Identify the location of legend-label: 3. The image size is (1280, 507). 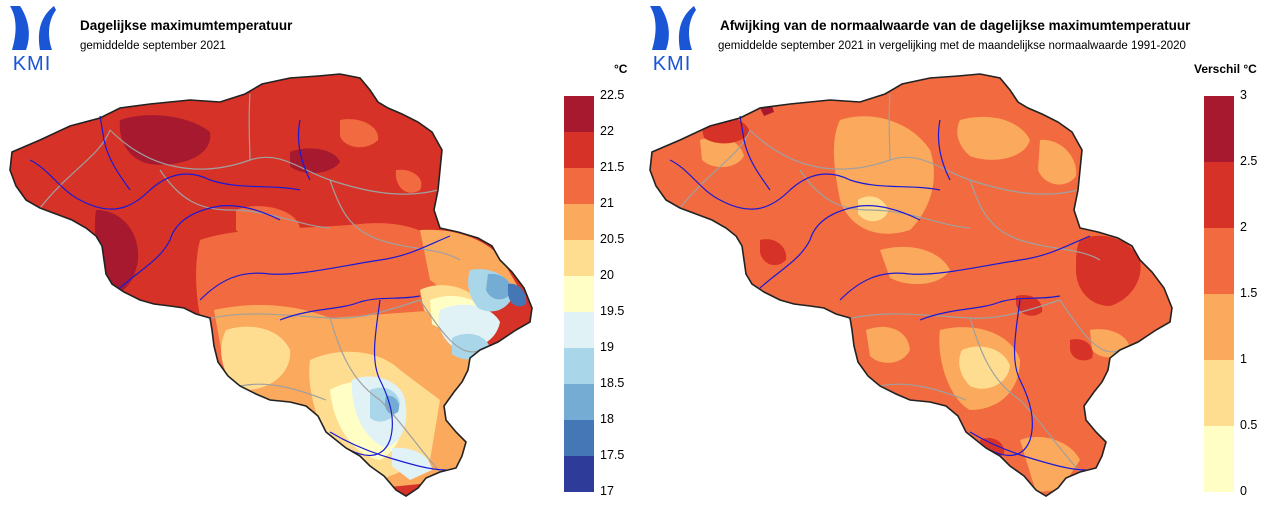
(1243, 95).